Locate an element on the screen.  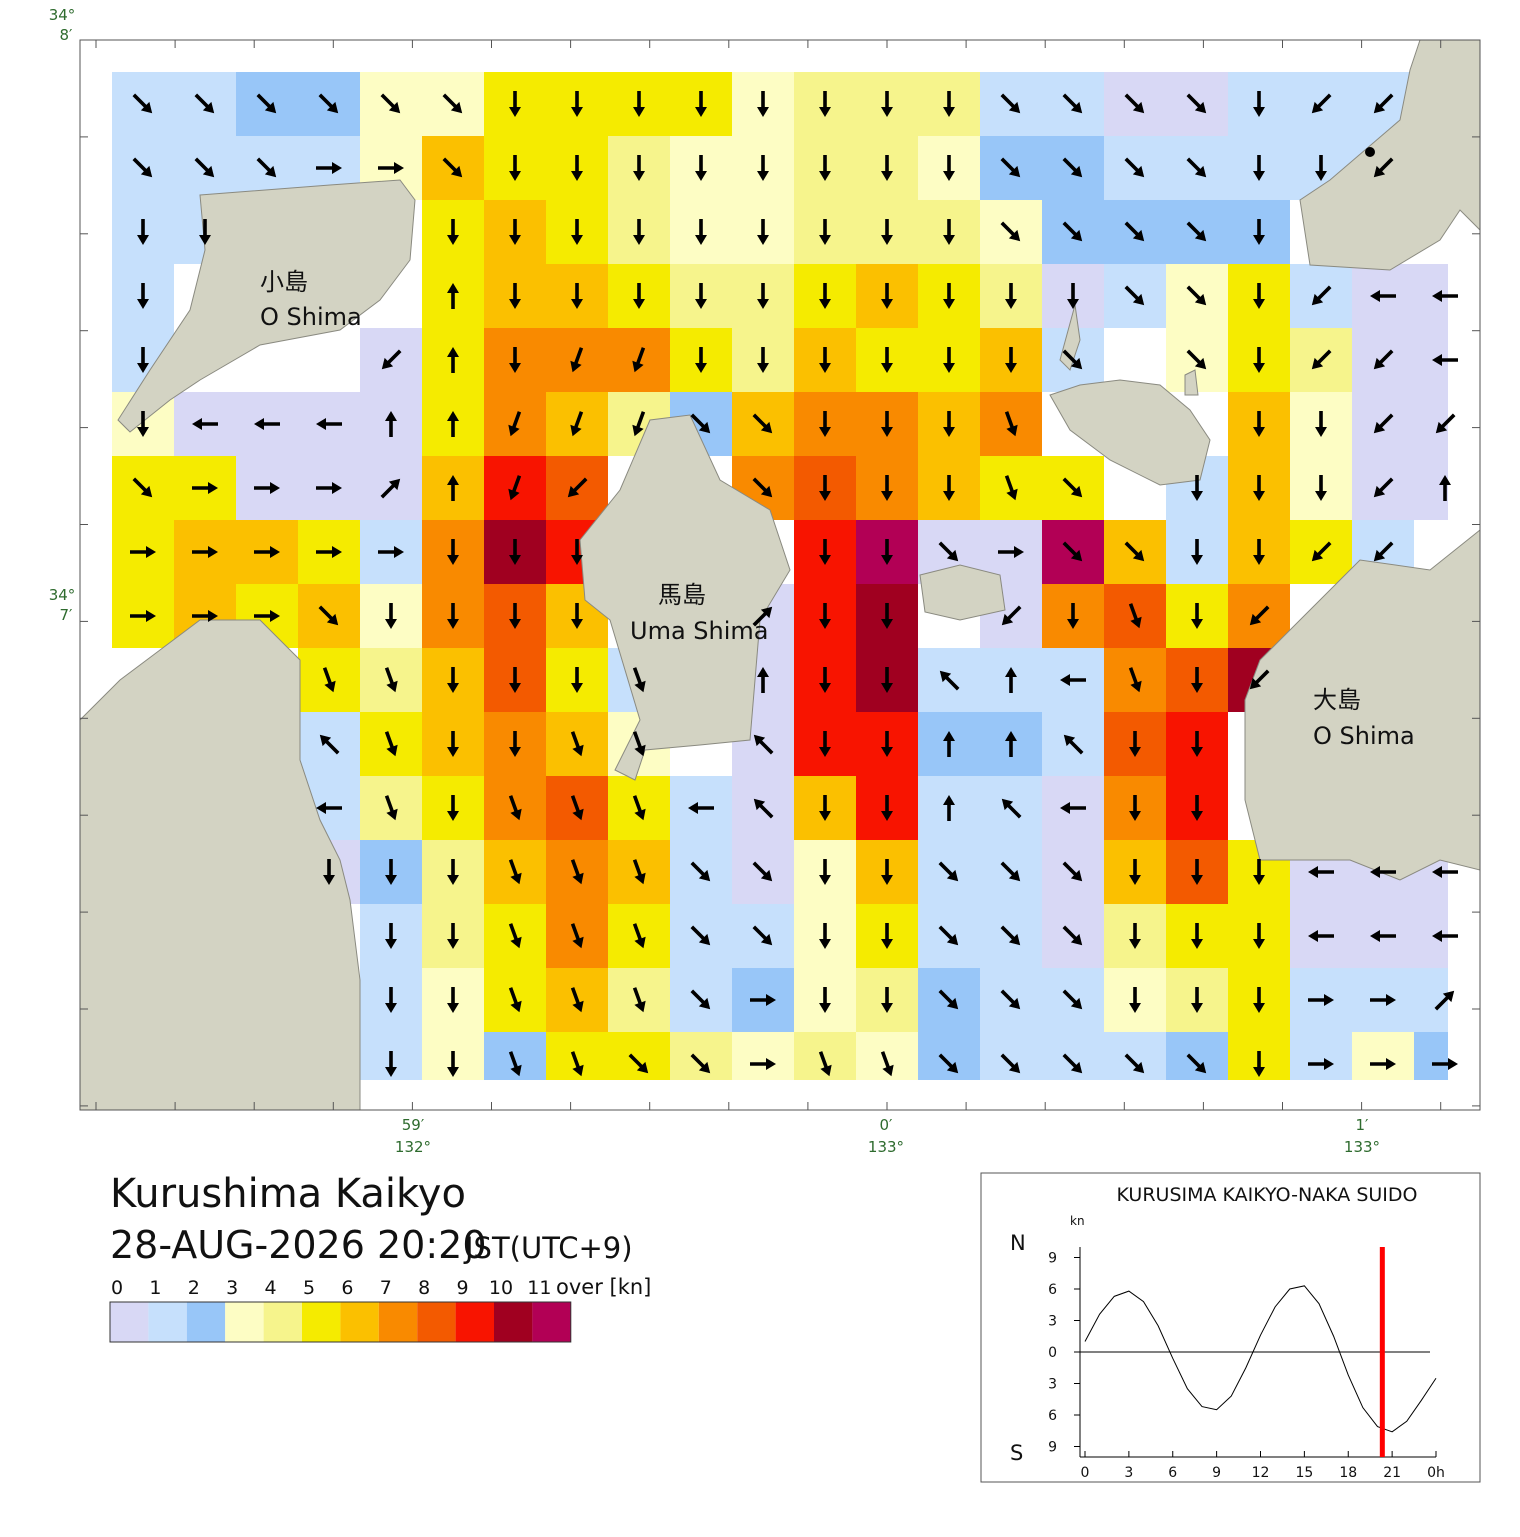
legend-tick: 8 is located at coordinates (424, 1288).